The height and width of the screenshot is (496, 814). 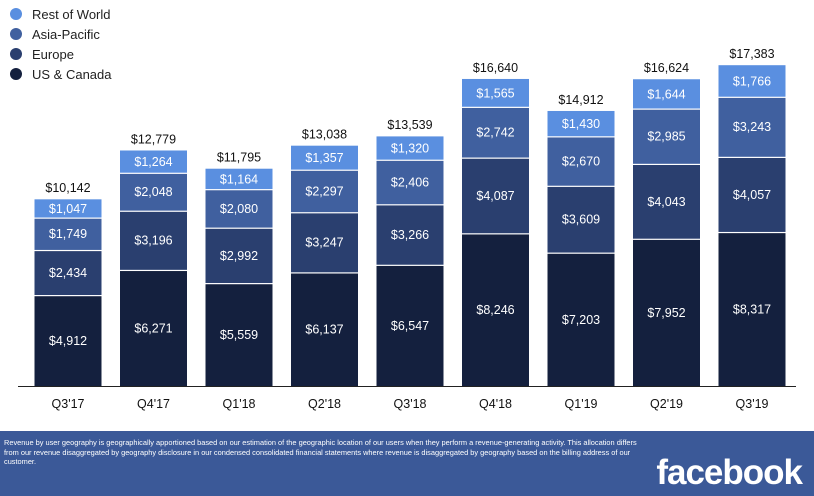 I want to click on total-label: $17,383, so click(x=751, y=54).